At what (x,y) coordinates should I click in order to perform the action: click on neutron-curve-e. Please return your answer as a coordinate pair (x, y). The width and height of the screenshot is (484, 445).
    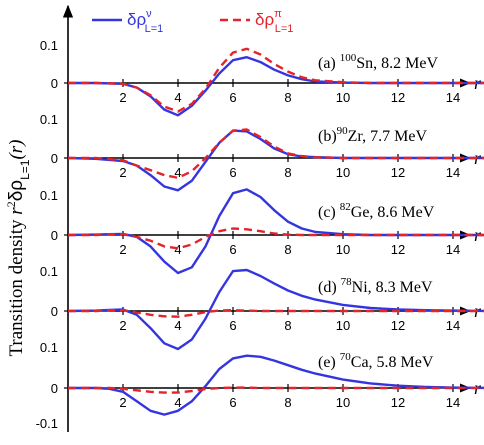
    Looking at the image, I should click on (276, 385).